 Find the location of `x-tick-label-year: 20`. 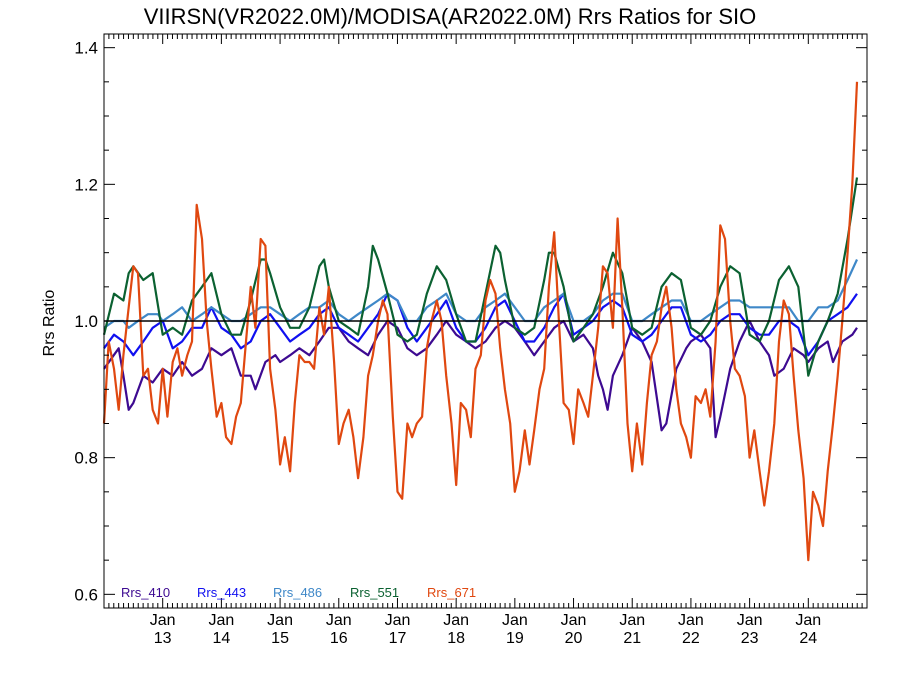

x-tick-label-year: 20 is located at coordinates (574, 638).